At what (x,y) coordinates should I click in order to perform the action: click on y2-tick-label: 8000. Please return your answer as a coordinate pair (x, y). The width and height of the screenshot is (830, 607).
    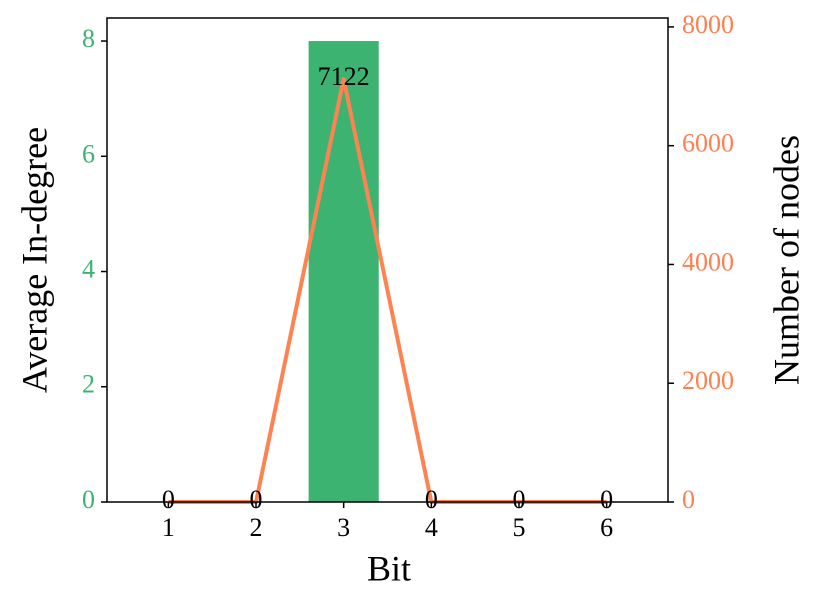
    Looking at the image, I should click on (708, 24).